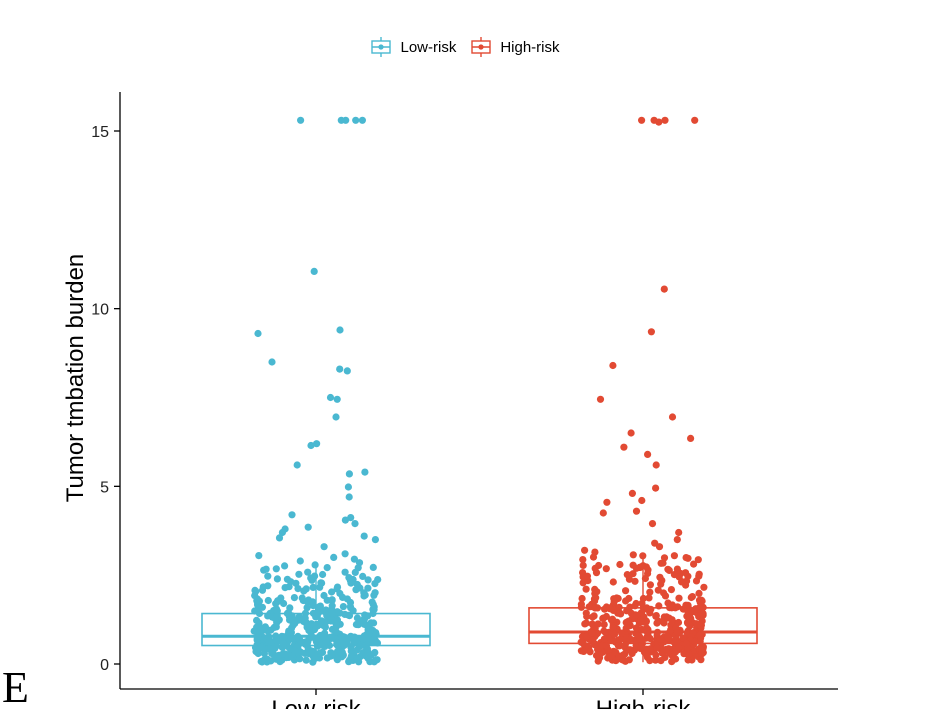 This screenshot has width=930, height=713. Describe the element at coordinates (530, 47) in the screenshot. I see `legend-label-high-risk: High-risk` at that location.